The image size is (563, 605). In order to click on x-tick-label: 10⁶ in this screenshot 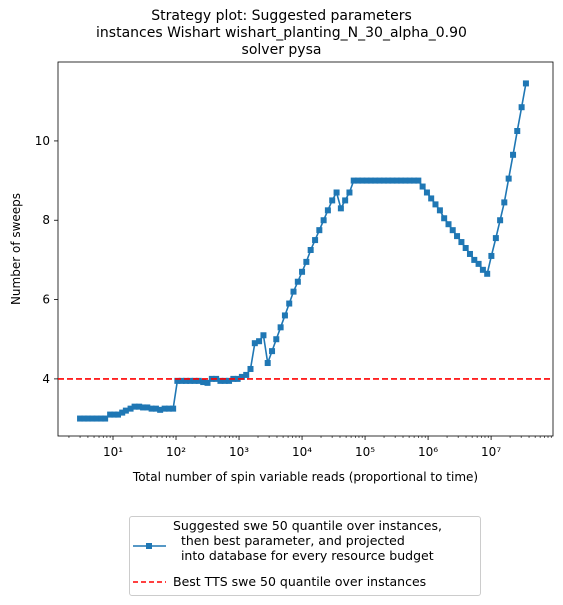, I will do `click(428, 452)`.